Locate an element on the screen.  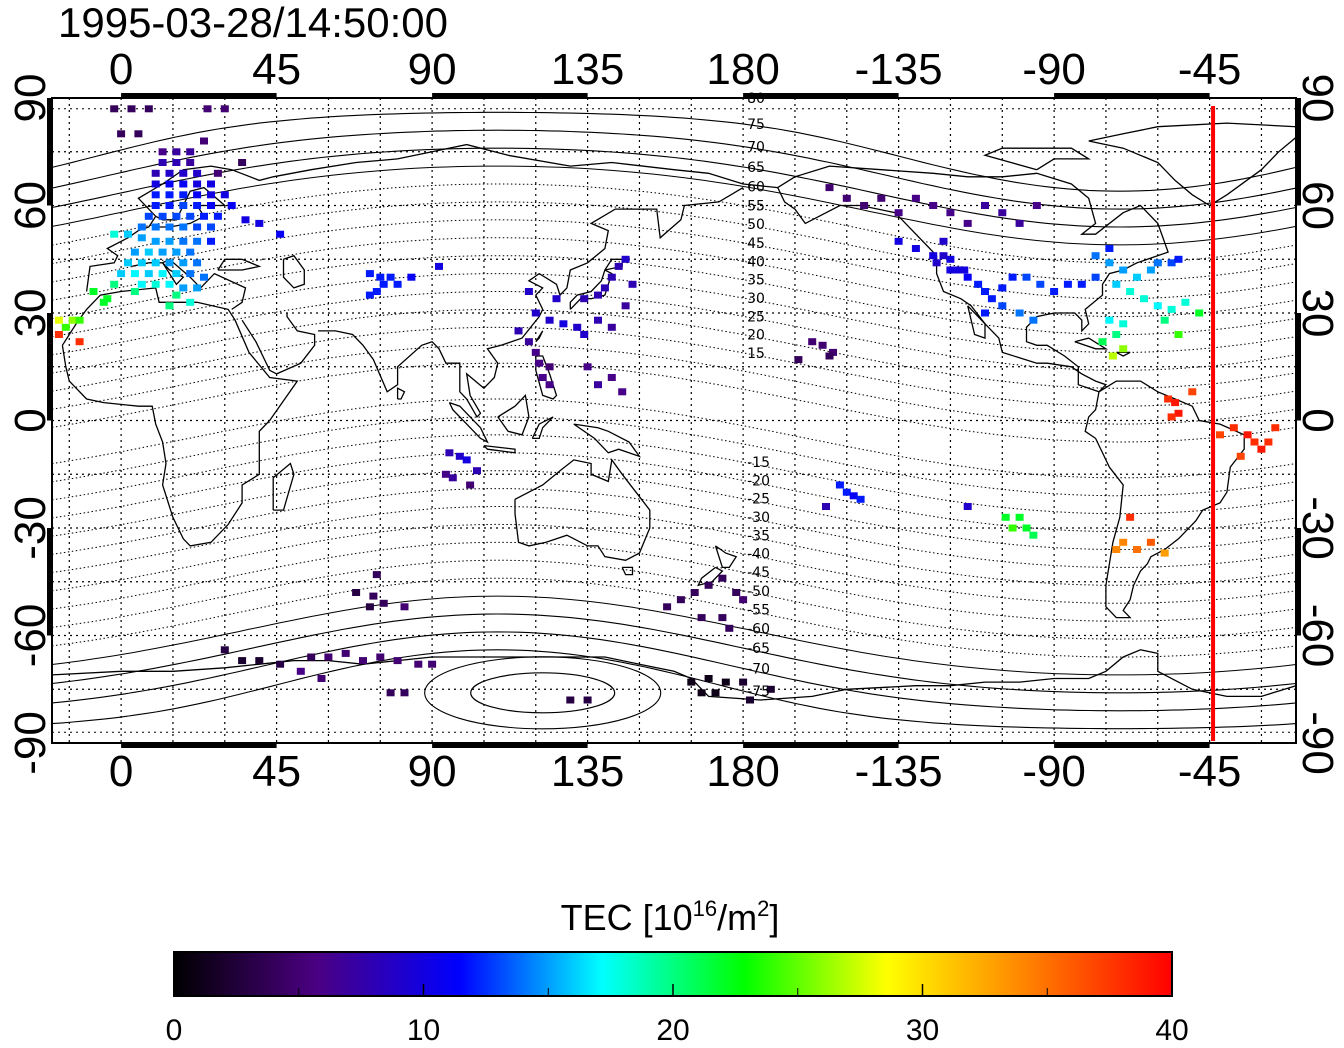
lon-tick-label-top: 90 is located at coordinates (432, 69).